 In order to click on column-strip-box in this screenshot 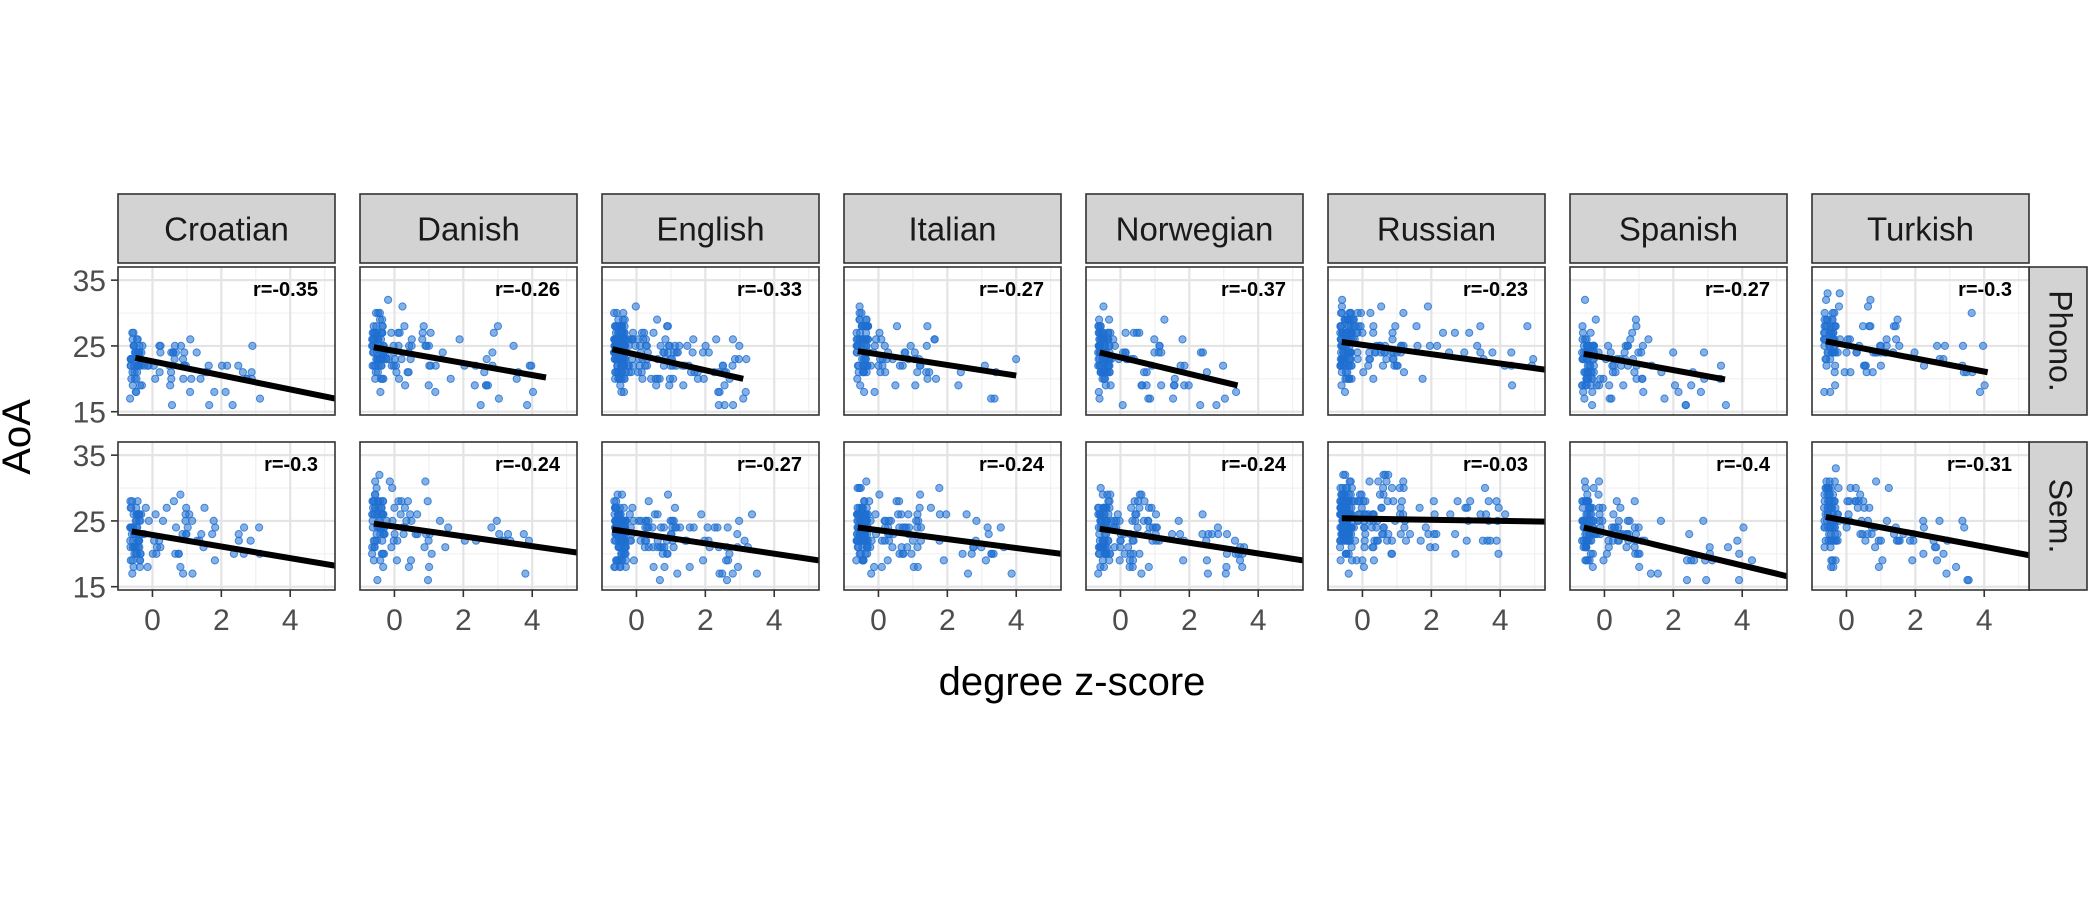, I will do `click(952, 228)`.